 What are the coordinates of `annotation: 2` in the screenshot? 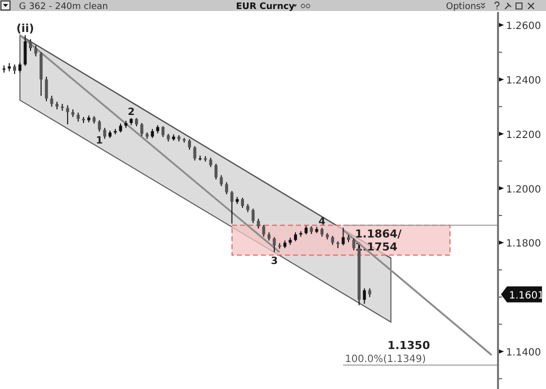 It's located at (131, 112).